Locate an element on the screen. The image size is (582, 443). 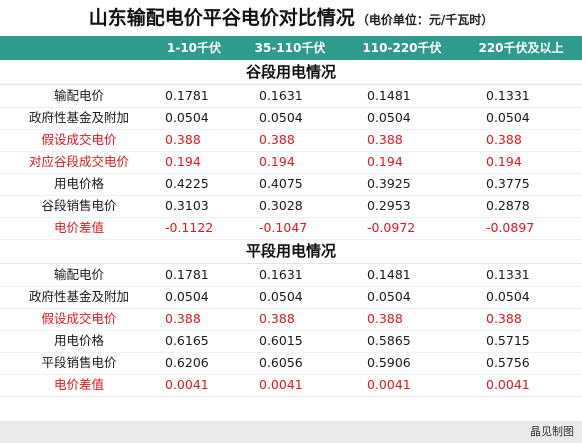
page-title: 山东输配电价平谷电价对比情况 （电价单位：元/千瓦时） is located at coordinates (291, 18).